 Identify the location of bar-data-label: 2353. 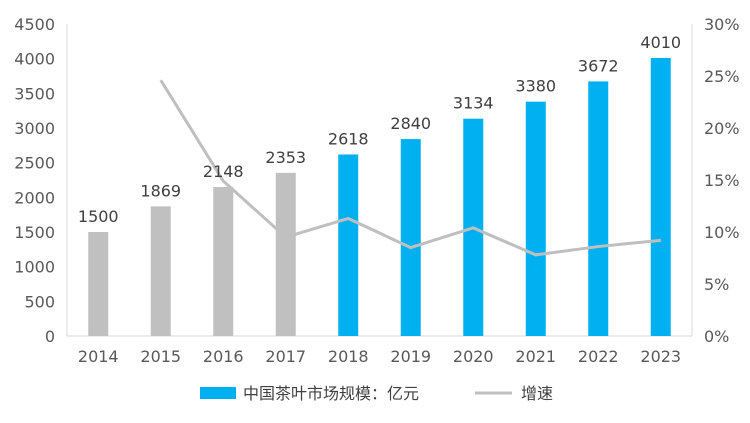
(285, 157).